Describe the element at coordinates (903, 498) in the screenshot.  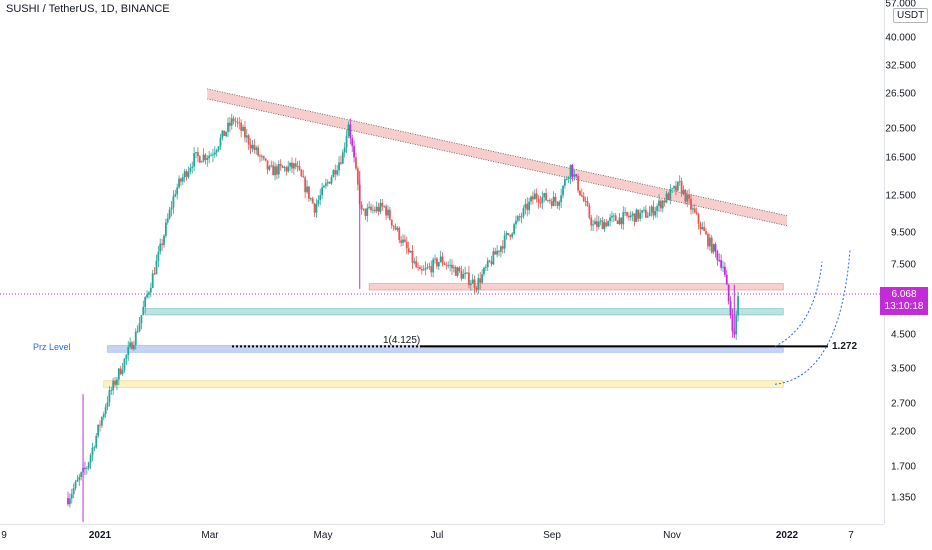
I see `price-tick-label: 1.350` at that location.